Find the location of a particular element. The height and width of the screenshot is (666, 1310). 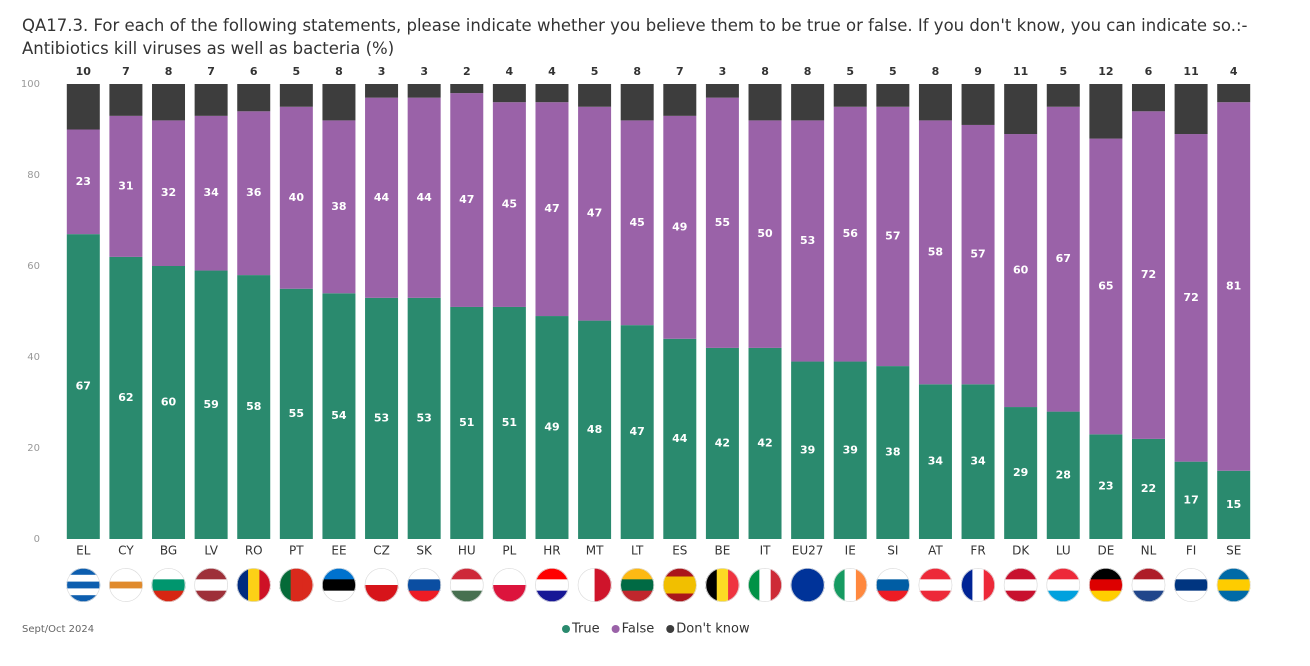

value-label: 23 is located at coordinates (1105, 486).